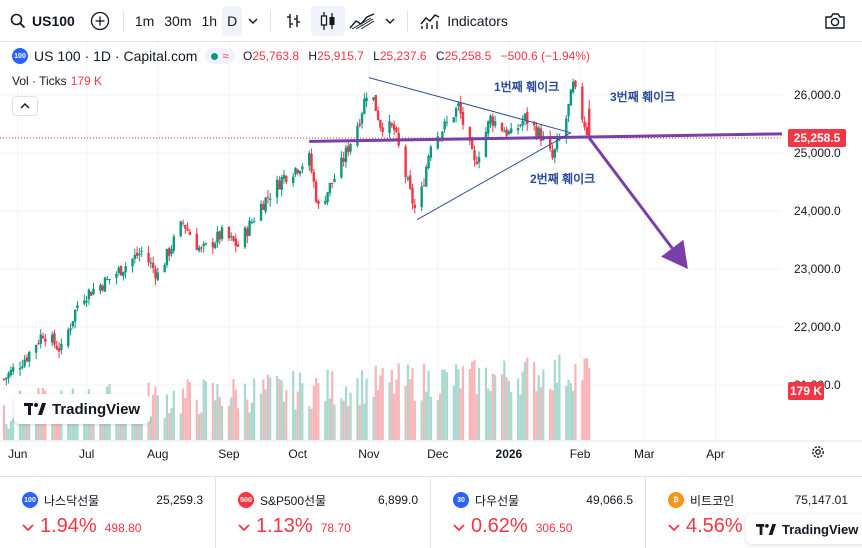 This screenshot has width=862, height=548. What do you see at coordinates (494, 176) in the screenshot?
I see `lower-trendline` at bounding box center [494, 176].